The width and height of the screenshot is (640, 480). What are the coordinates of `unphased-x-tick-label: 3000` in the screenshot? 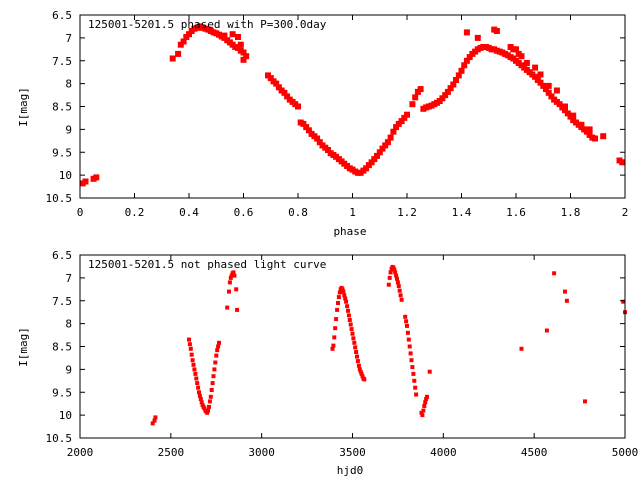 It's located at (261, 452).